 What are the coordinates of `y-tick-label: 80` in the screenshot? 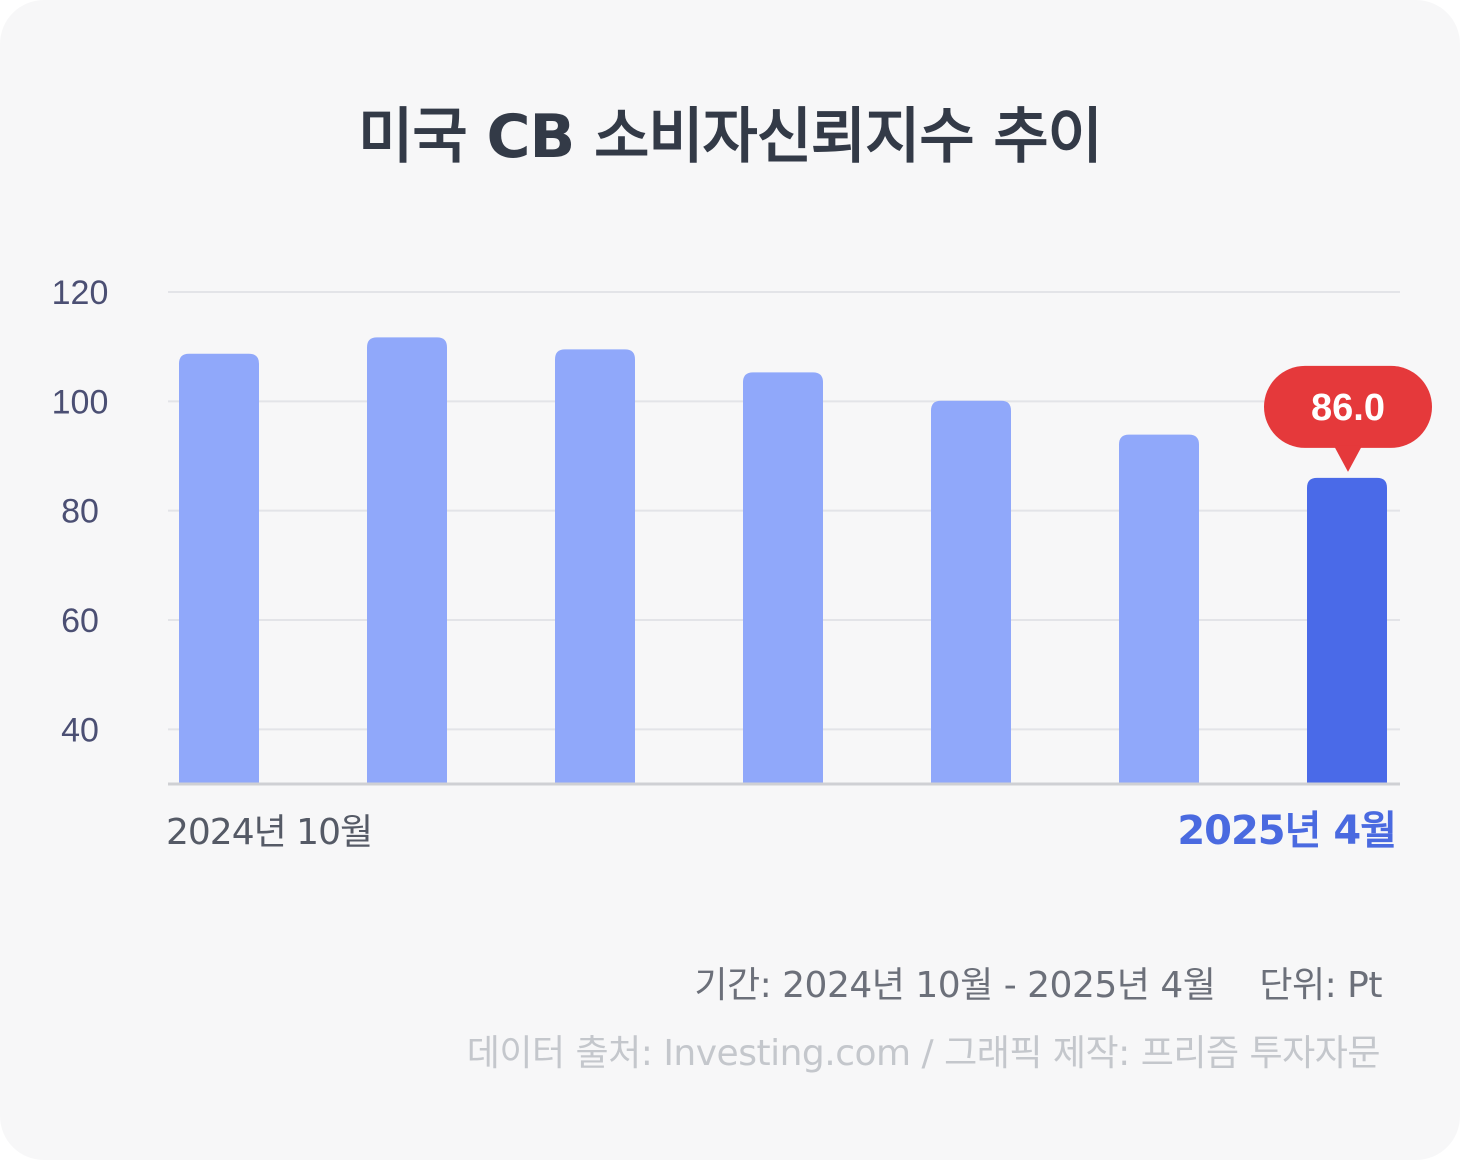 It's located at (80, 512).